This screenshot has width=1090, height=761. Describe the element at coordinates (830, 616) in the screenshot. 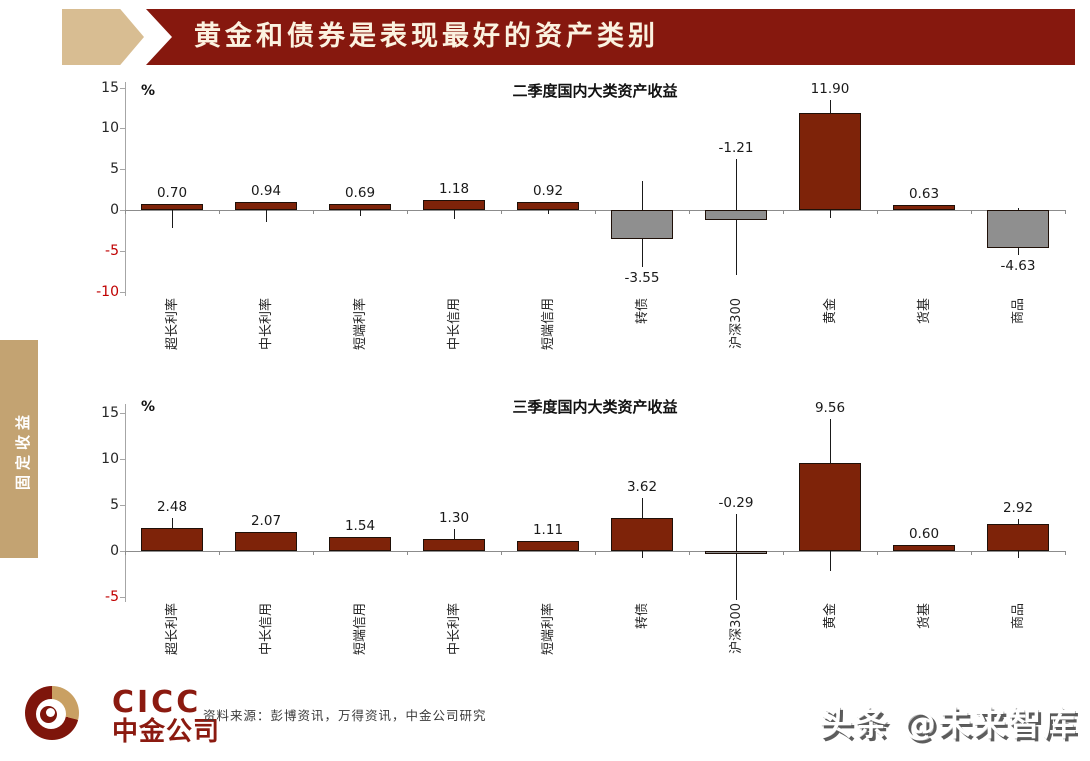

I see `x-category-label: 黄金` at that location.